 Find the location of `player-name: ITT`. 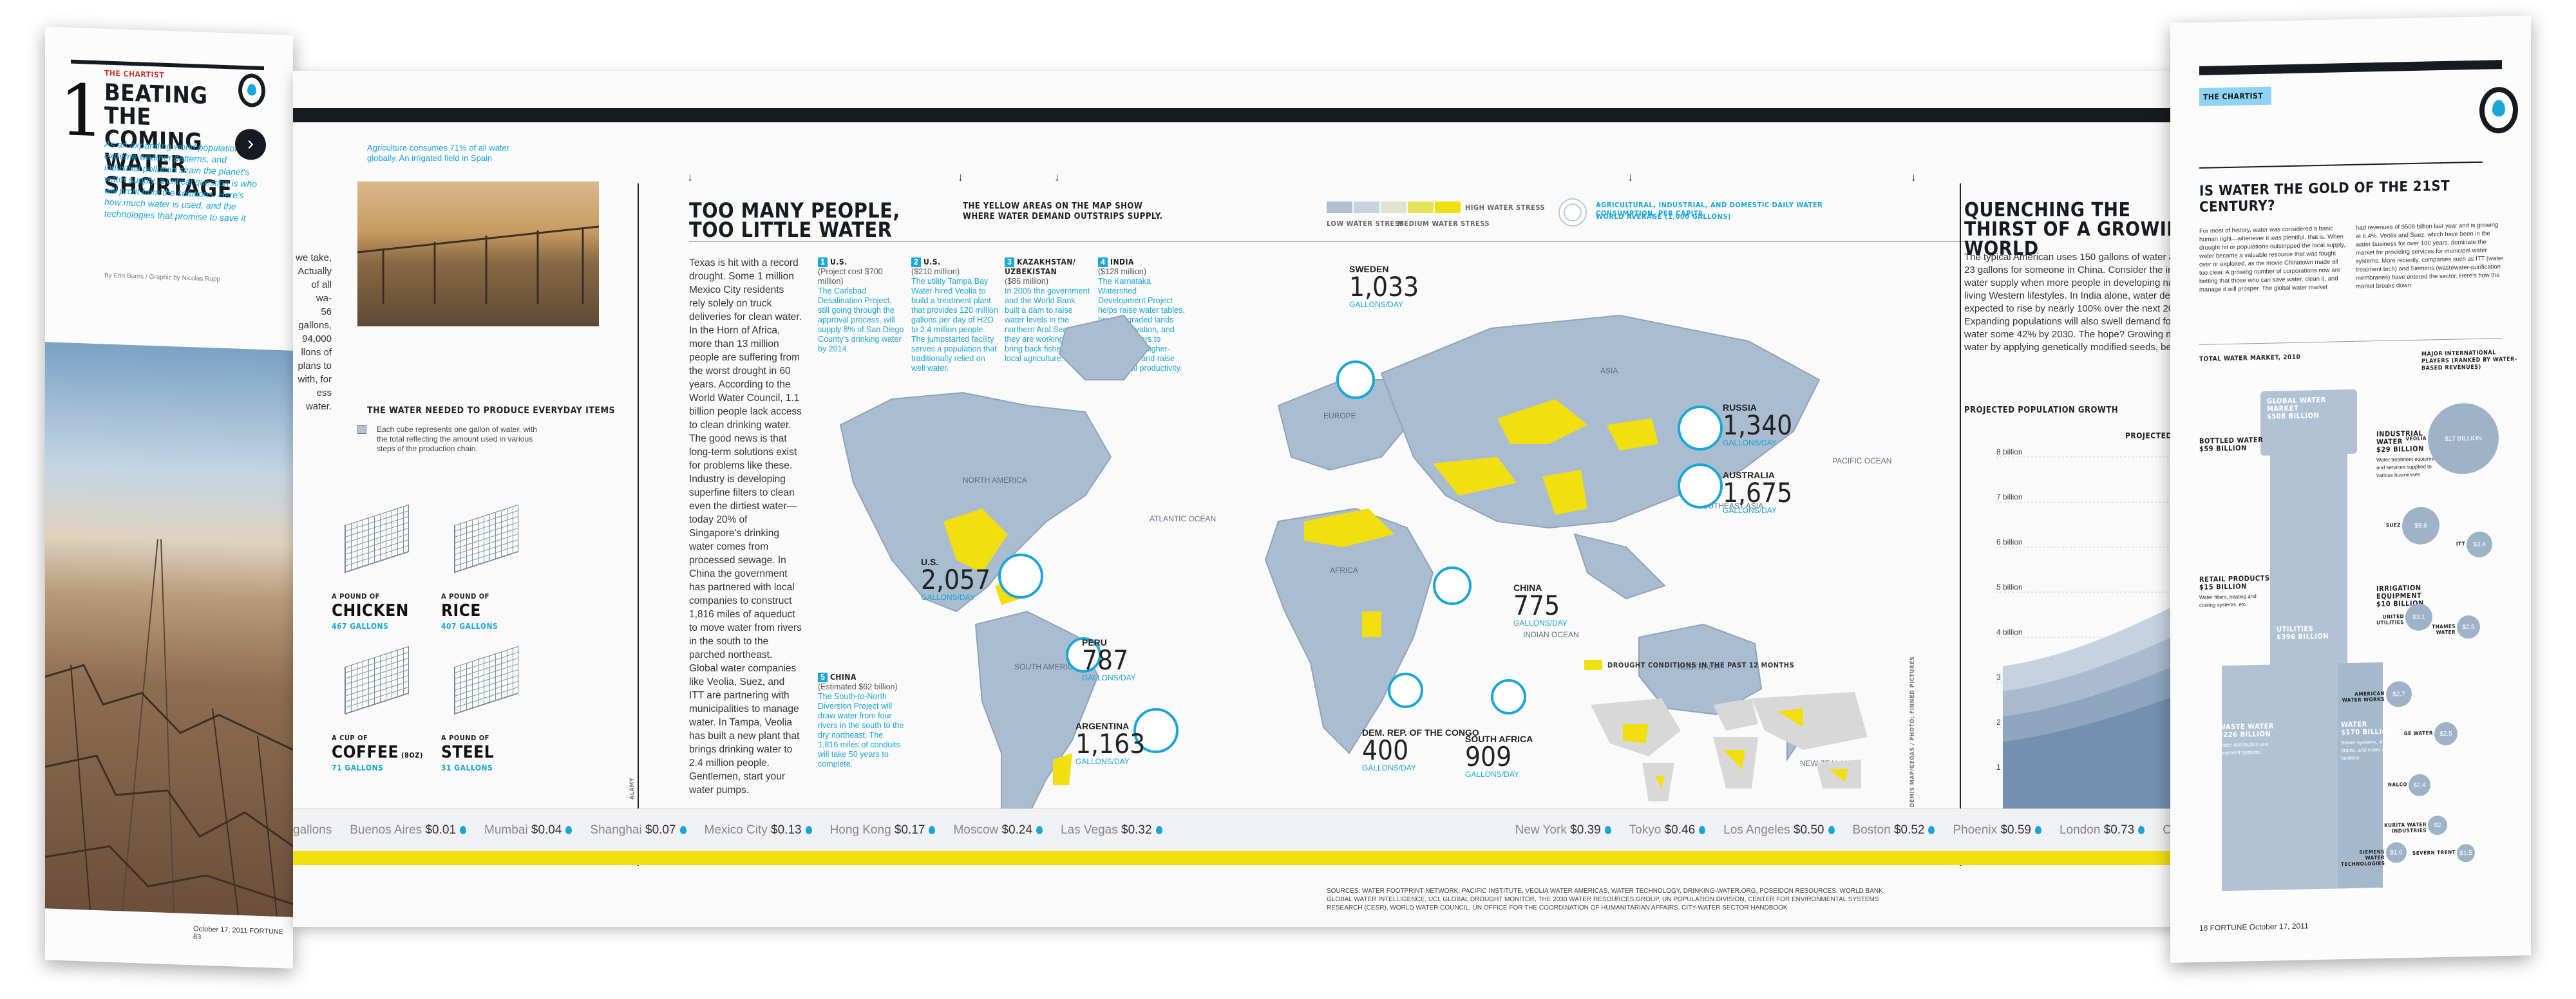

player-name: ITT is located at coordinates (2460, 544).